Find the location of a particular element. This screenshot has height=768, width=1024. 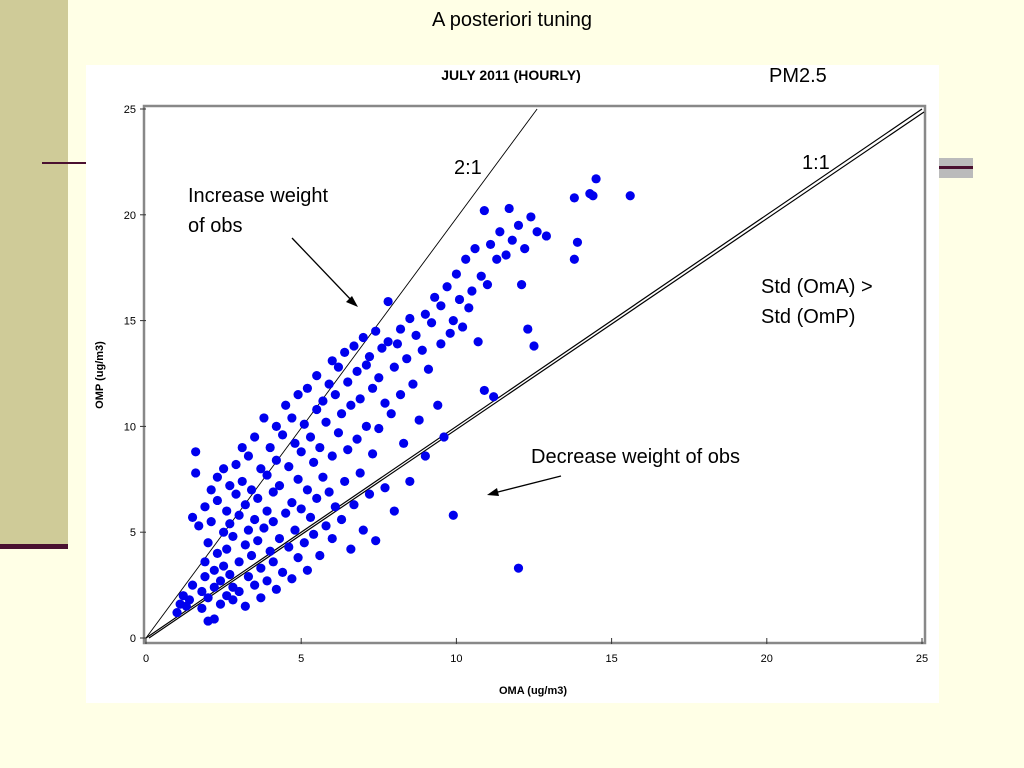

decorative-line-right is located at coordinates (956, 167).